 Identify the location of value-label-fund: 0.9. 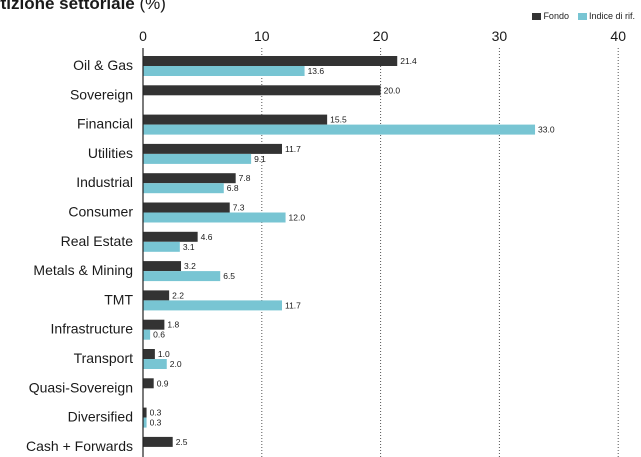
(163, 383).